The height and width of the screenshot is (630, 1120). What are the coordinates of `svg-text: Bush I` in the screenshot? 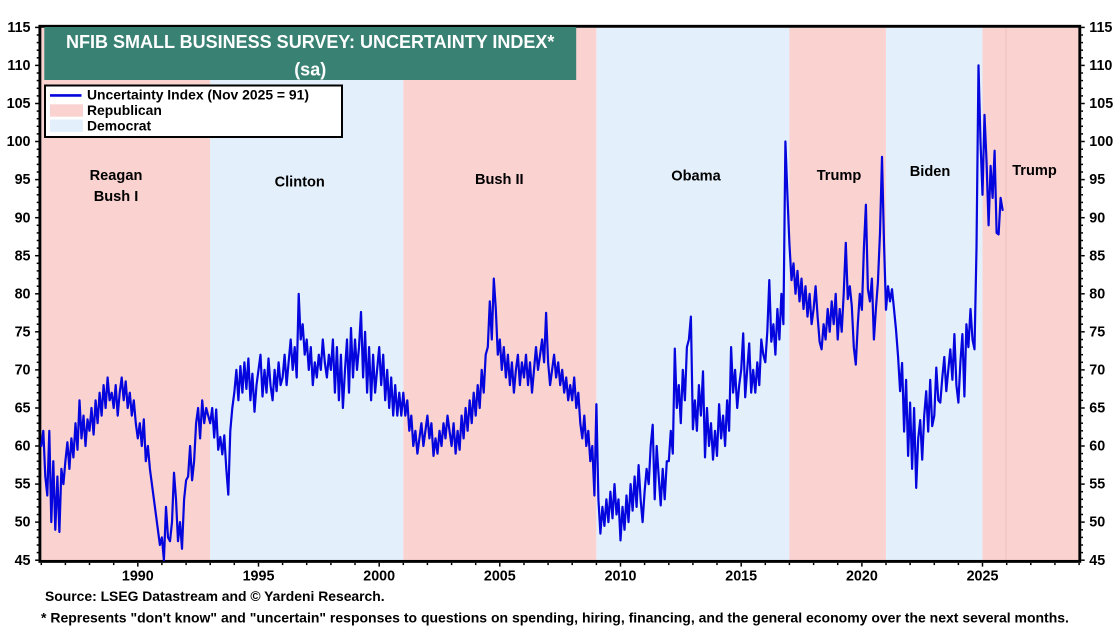 It's located at (116, 197).